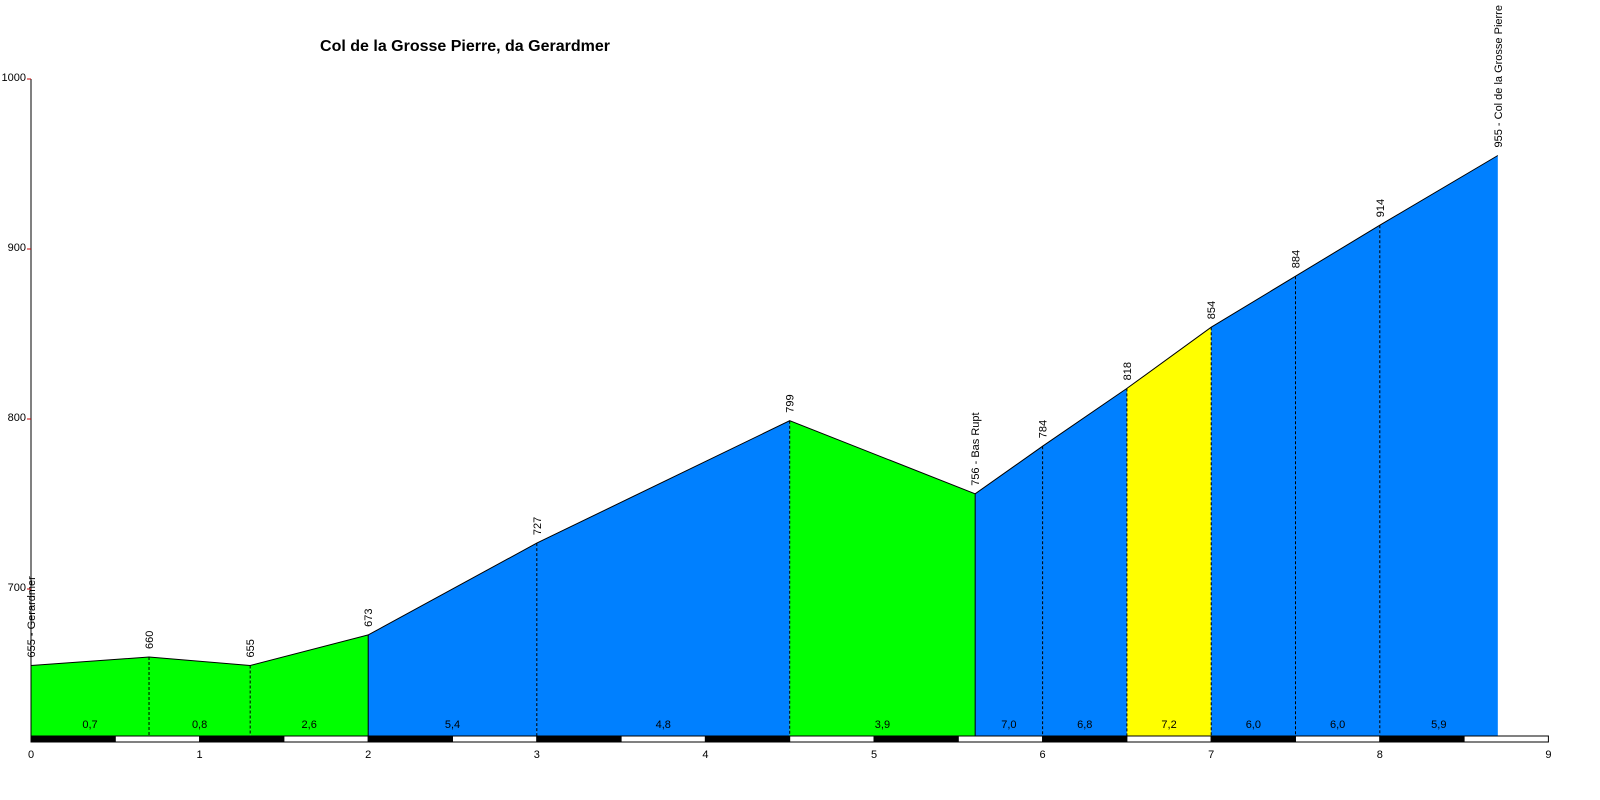  Describe the element at coordinates (1043, 755) in the screenshot. I see `x-tick-label-7: 6` at that location.